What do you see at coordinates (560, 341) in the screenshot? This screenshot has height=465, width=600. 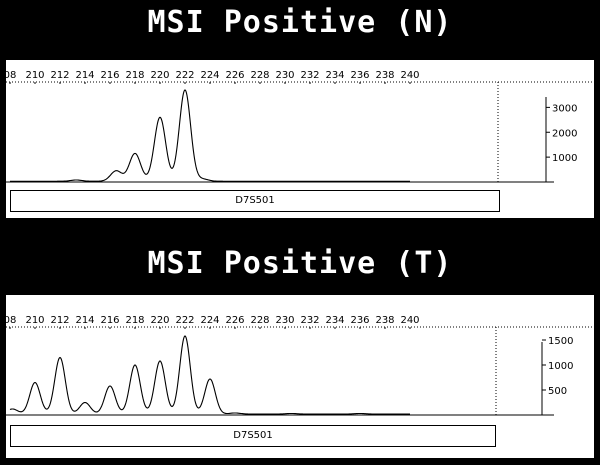 I see `y-tick-label: 1500` at bounding box center [560, 341].